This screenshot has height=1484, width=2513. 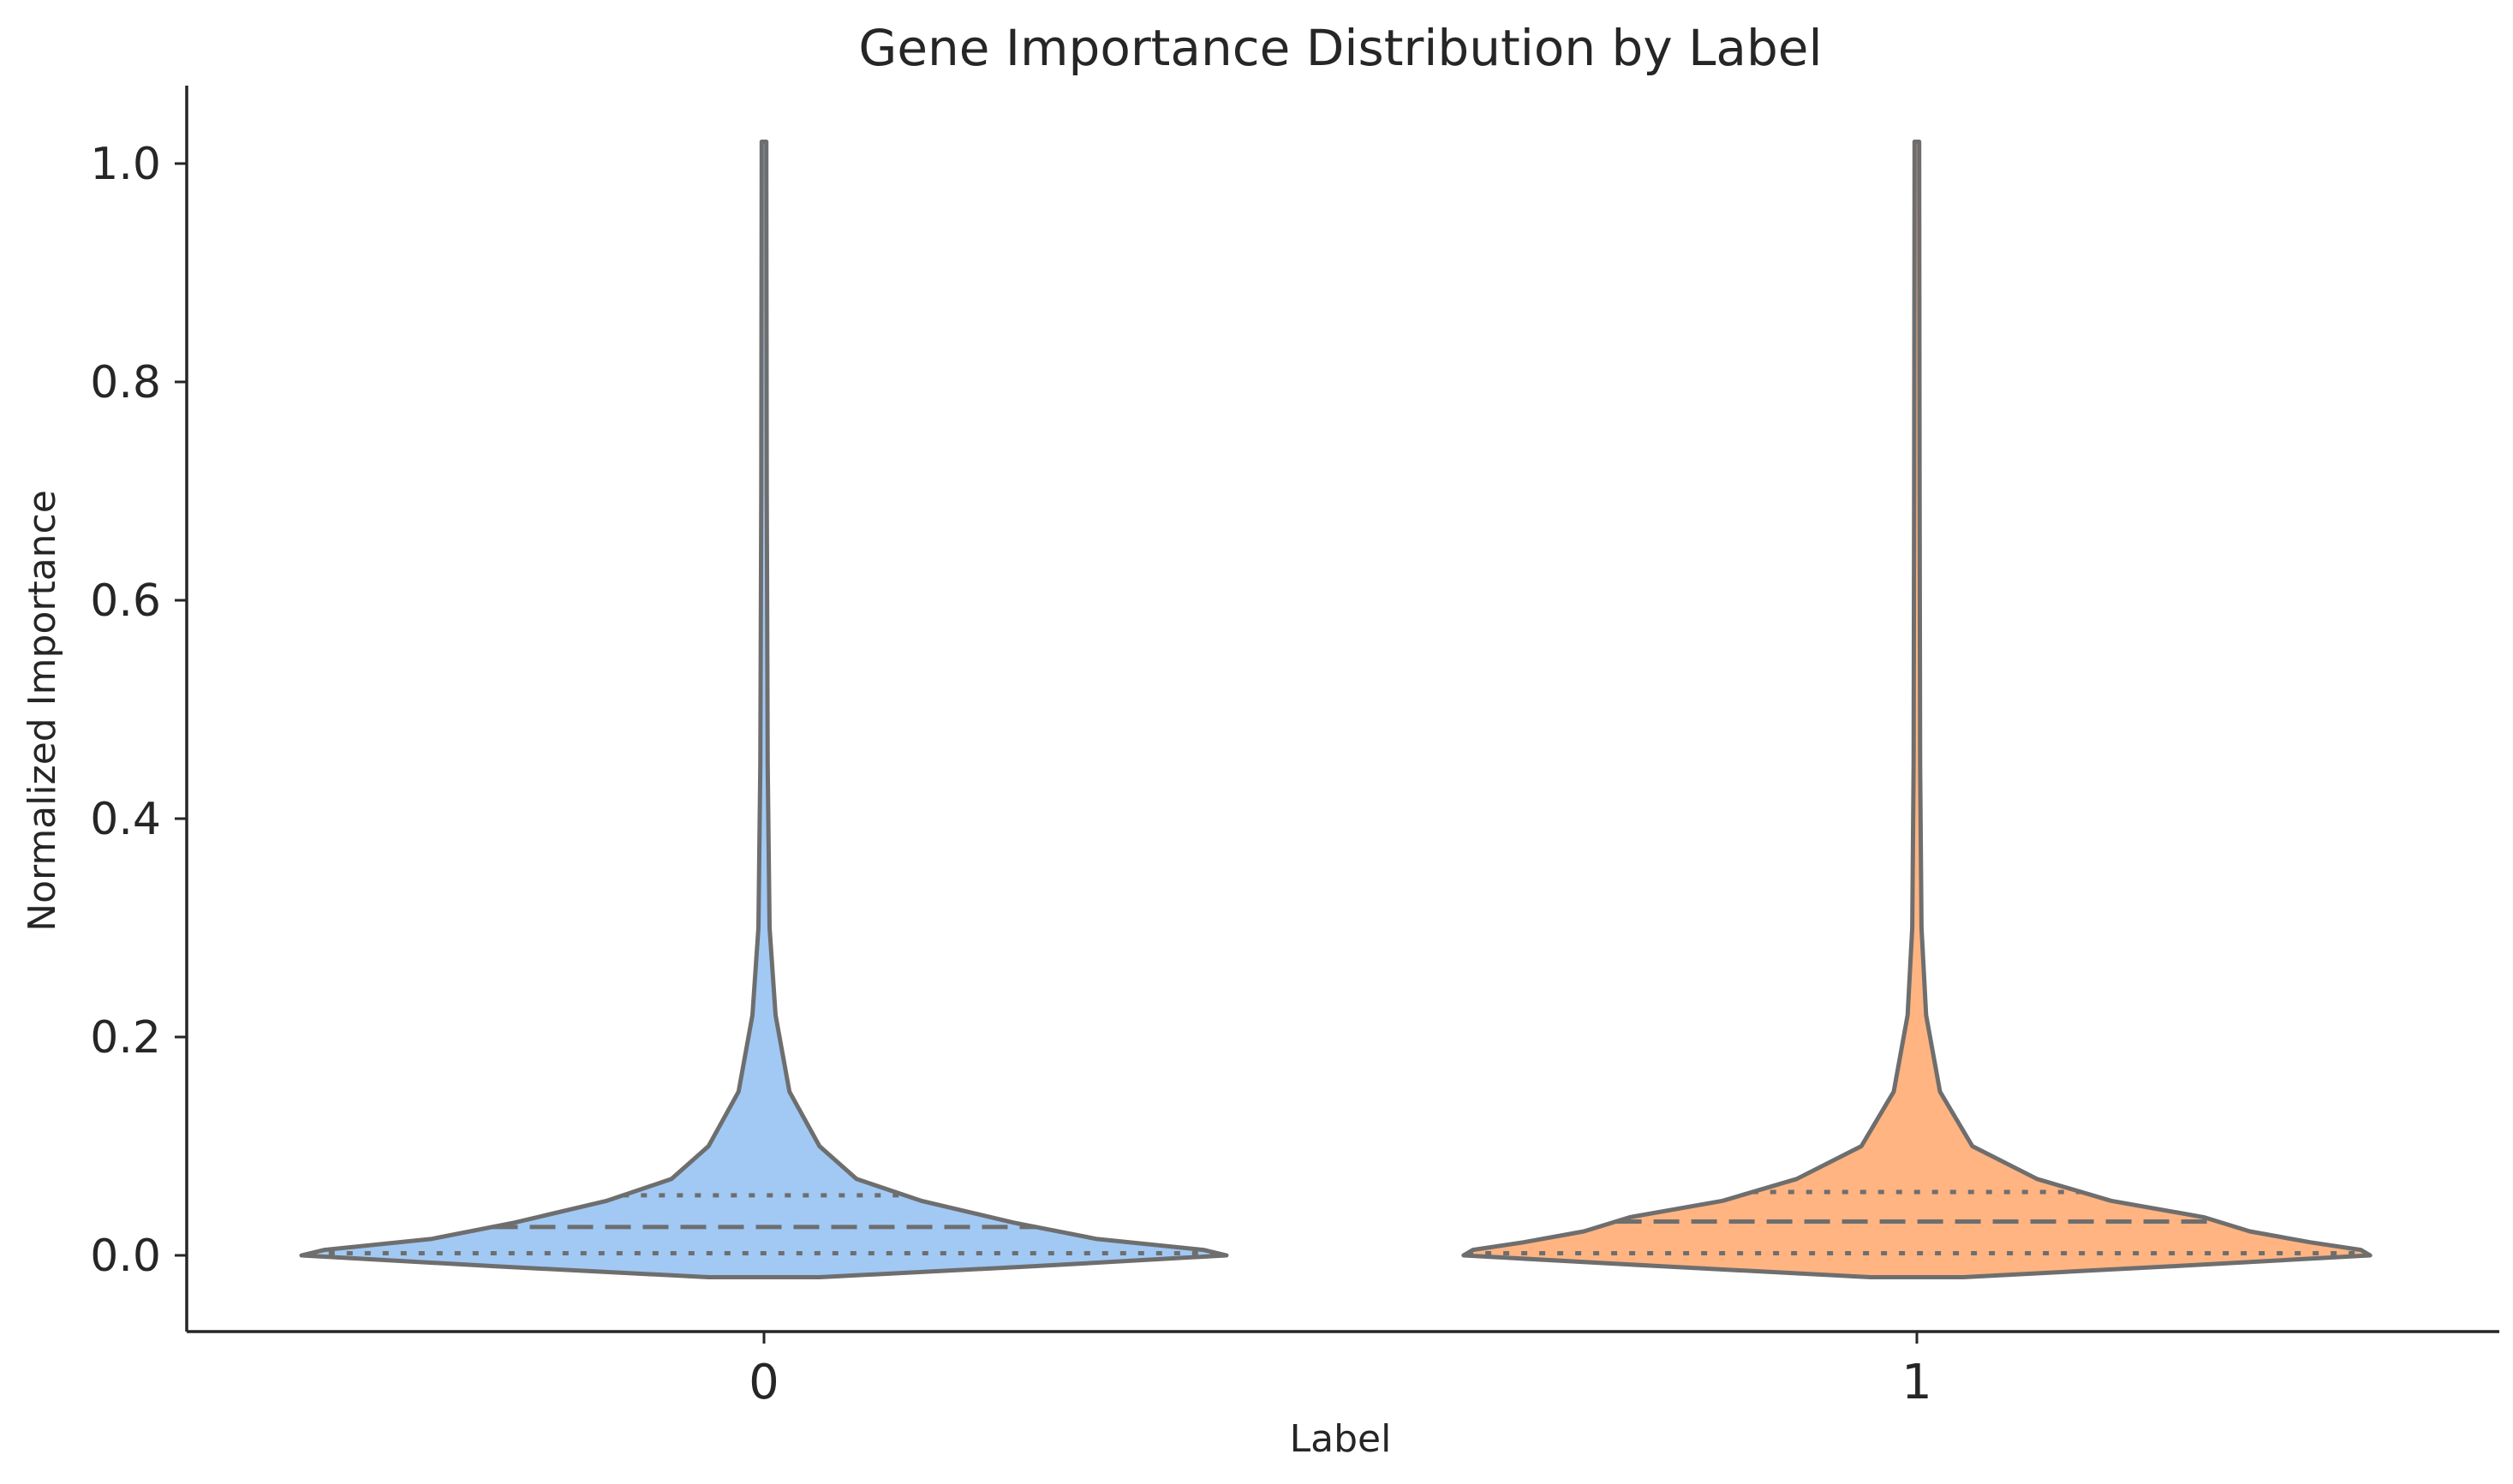 I want to click on y-tick-label: 0.8, so click(x=126, y=382).